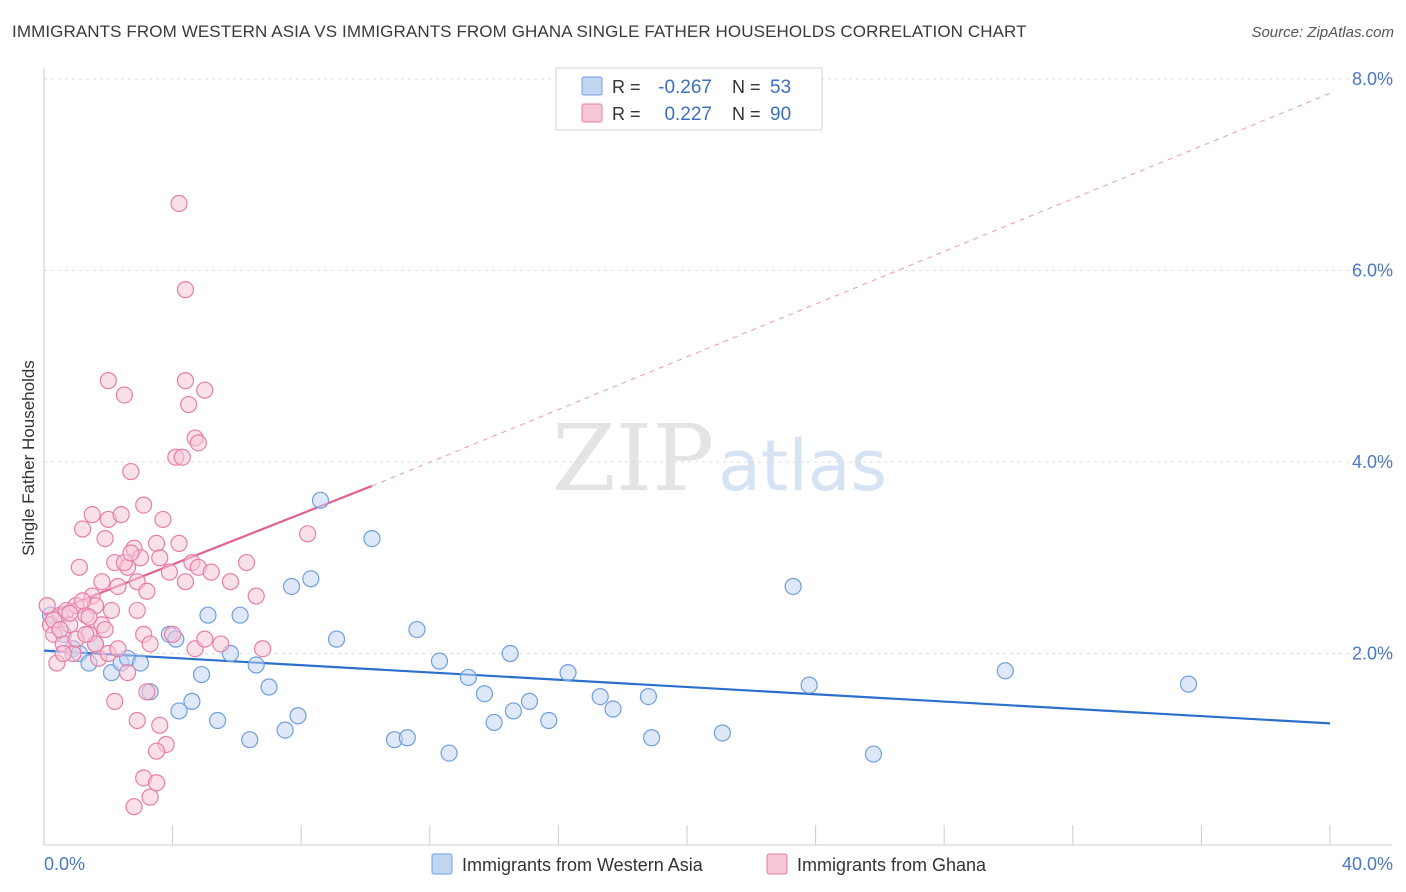 The width and height of the screenshot is (1406, 892). Describe the element at coordinates (685, 87) in the screenshot. I see `legend-r-value-1: -0.267` at that location.